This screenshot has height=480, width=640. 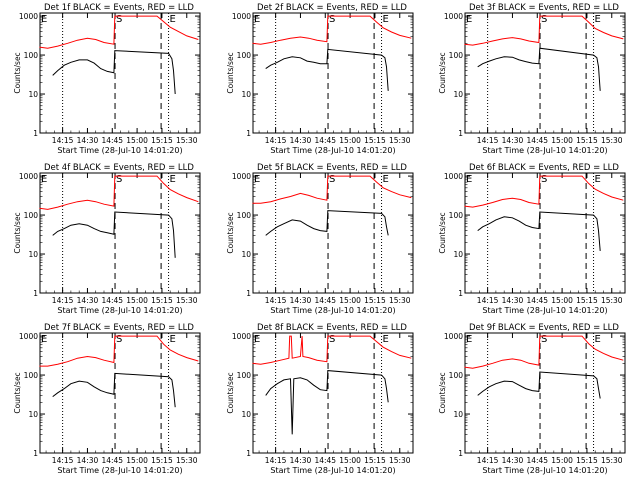 What do you see at coordinates (119, 8) in the screenshot?
I see `panel-title: Det 1f BLACK = Events, RED = LLD` at bounding box center [119, 8].